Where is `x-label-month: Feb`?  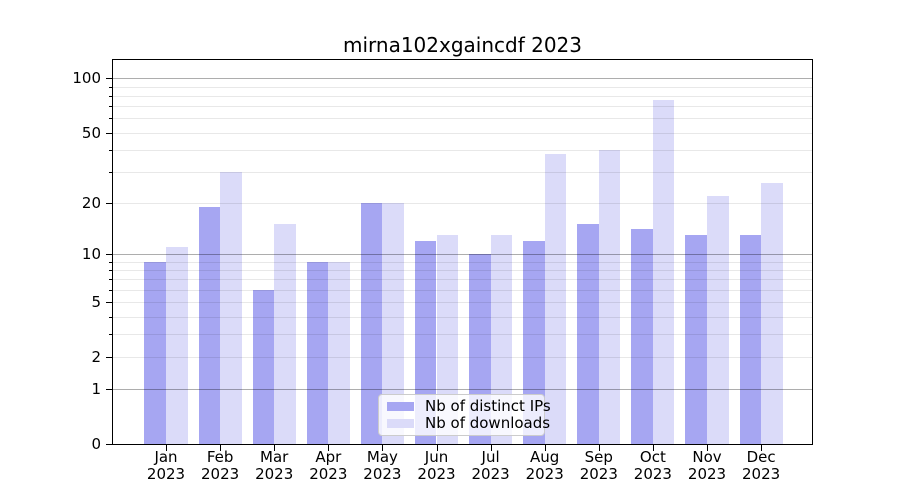 x-label-month: Feb is located at coordinates (220, 457).